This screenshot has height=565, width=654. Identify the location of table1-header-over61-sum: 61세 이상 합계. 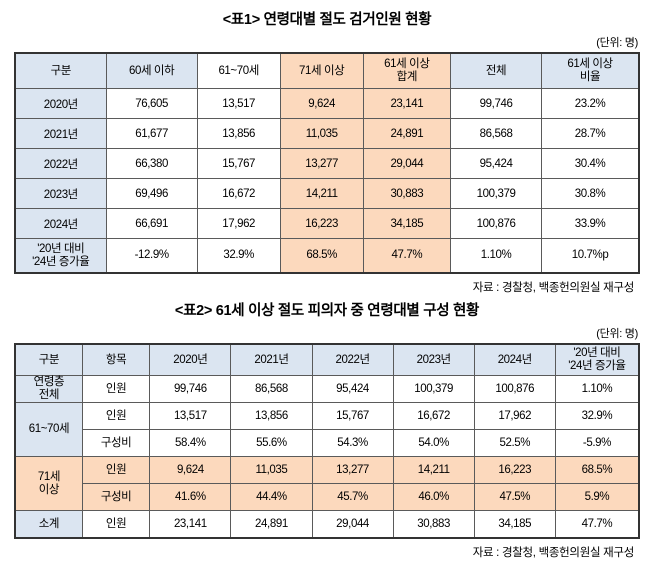
(407, 70).